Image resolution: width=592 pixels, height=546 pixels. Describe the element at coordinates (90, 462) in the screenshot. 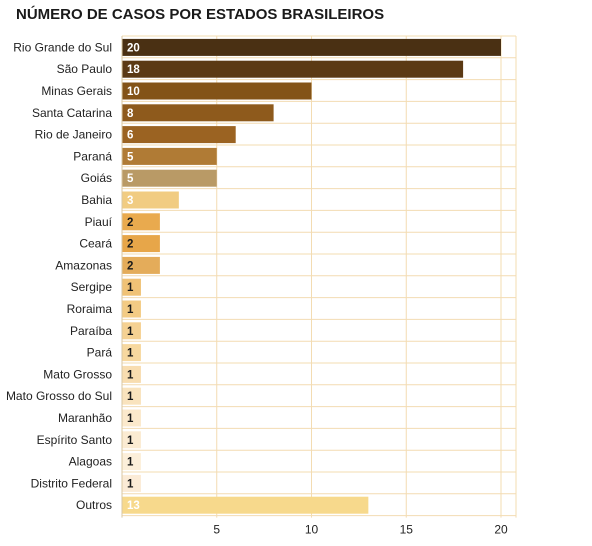

I see `category-label: Alagoas` at that location.